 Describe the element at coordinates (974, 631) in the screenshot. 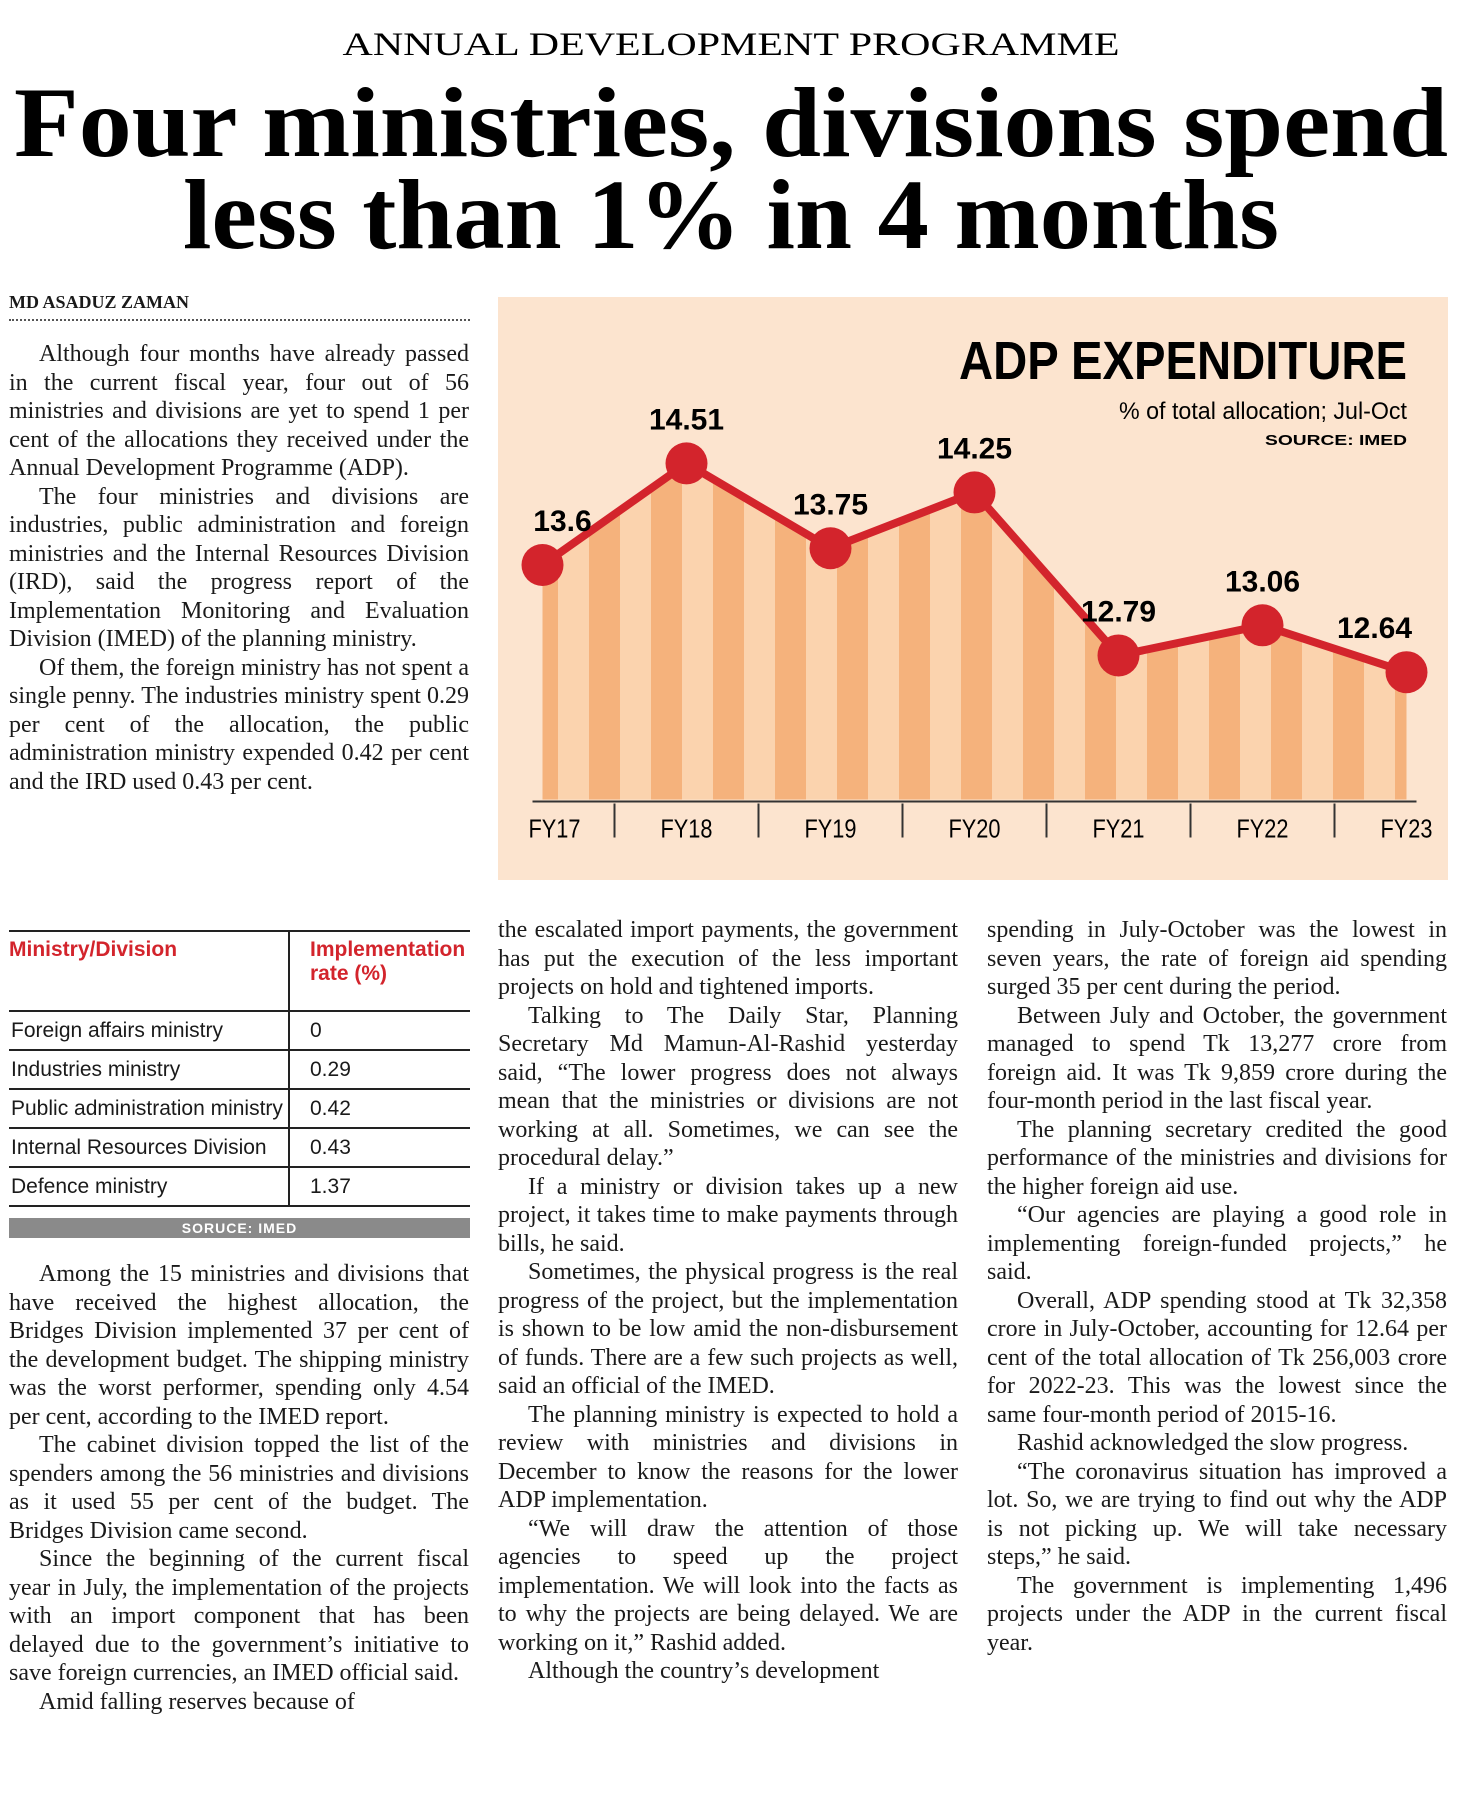

I see `area` at that location.